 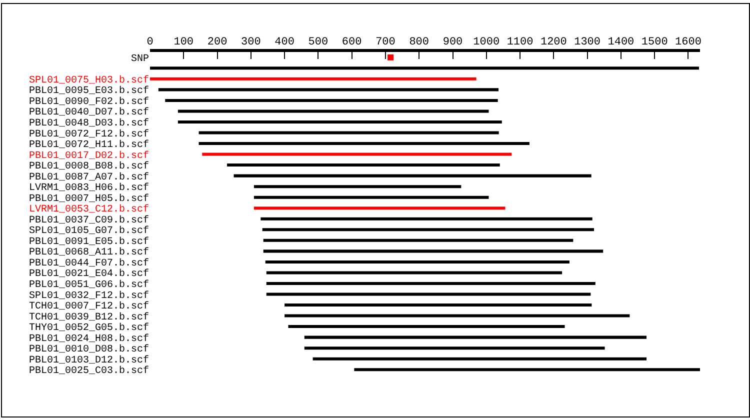 What do you see at coordinates (654, 42) in the screenshot?
I see `x-tick-label: 1500` at bounding box center [654, 42].